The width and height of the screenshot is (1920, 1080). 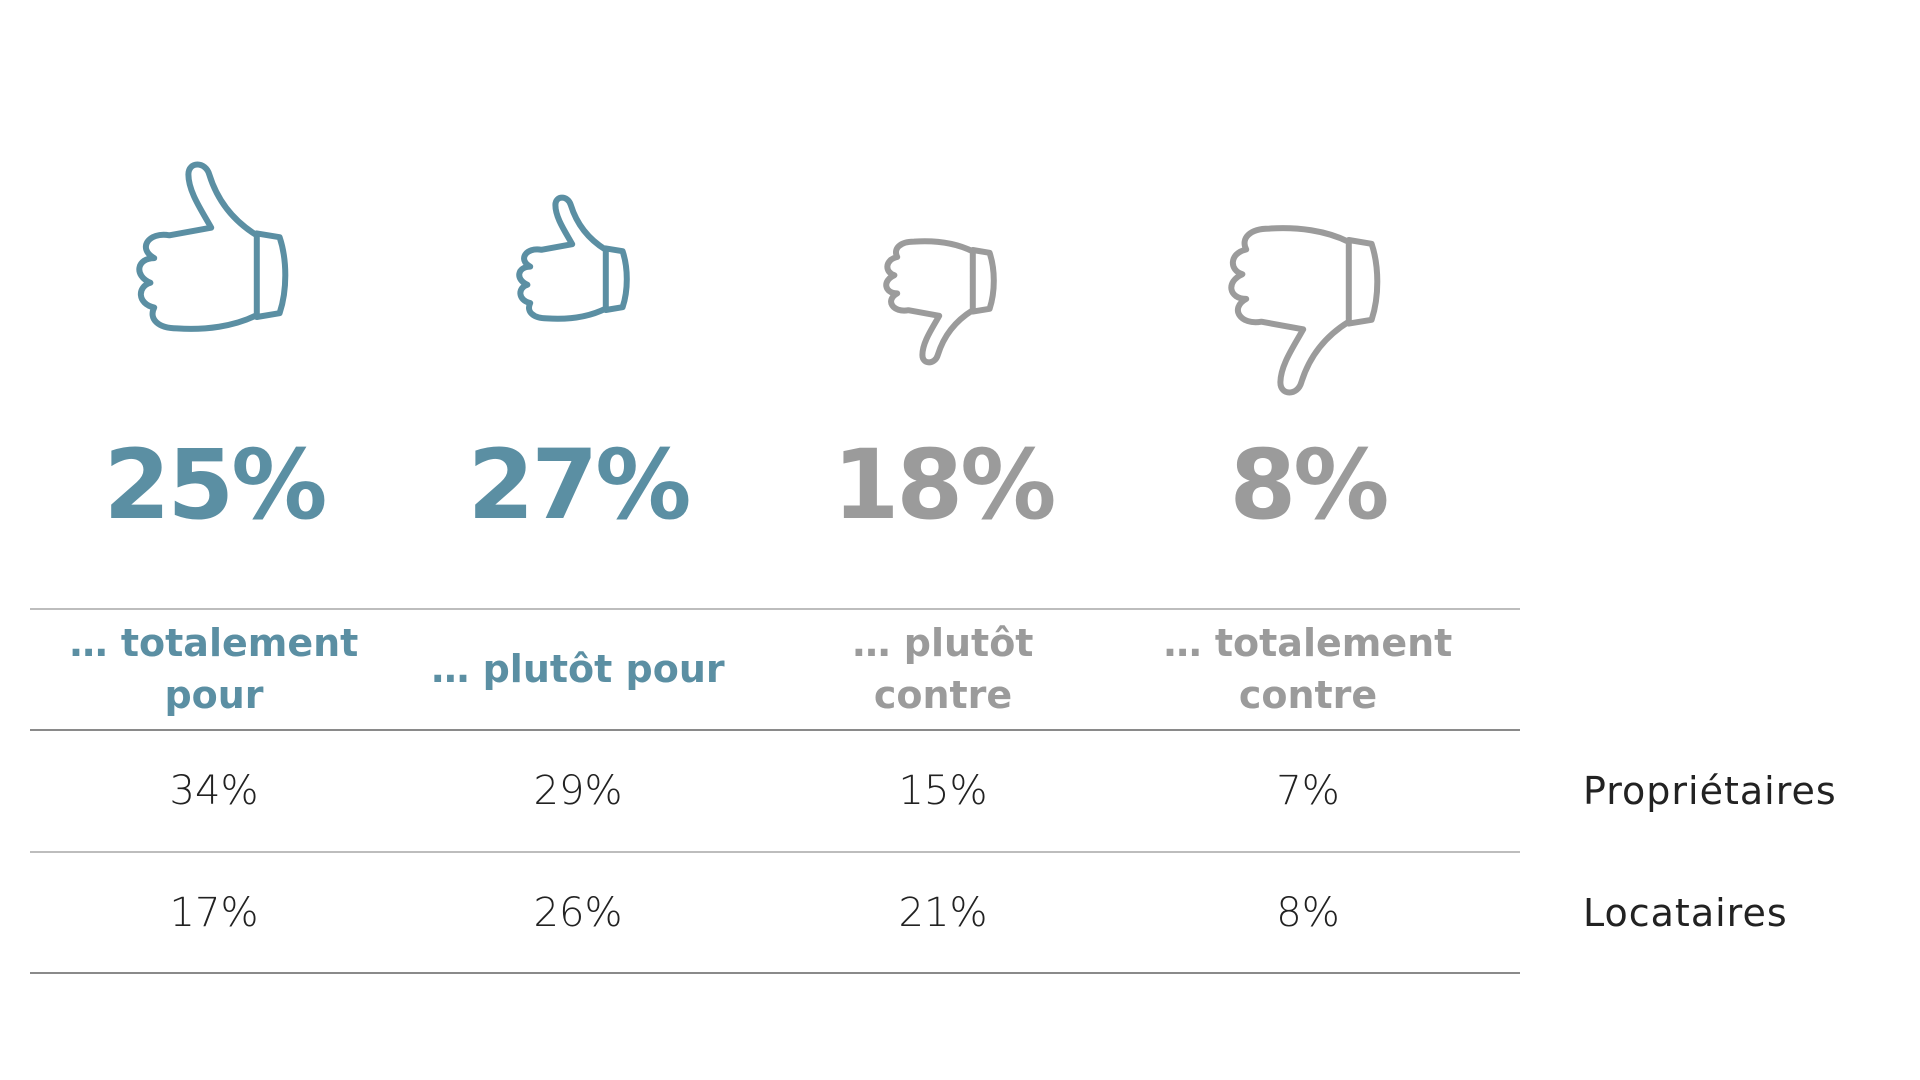 I want to click on big-percent: 25%, so click(x=215, y=485).